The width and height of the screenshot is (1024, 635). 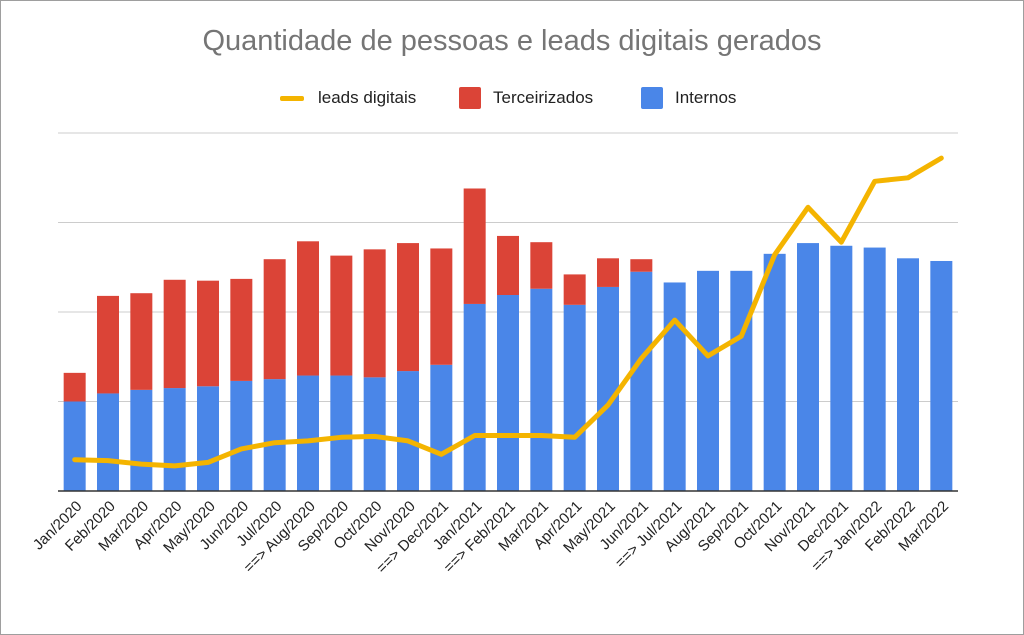 I want to click on legend-swatch-leads-digitais, so click(x=292, y=98).